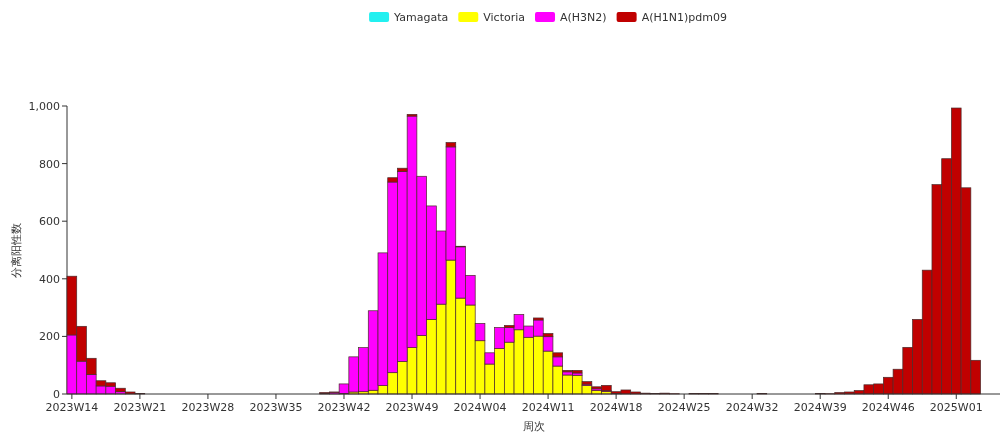 The image size is (1003, 432). Describe the element at coordinates (480, 407) in the screenshot. I see `x-tick-label: 2024W04` at that location.